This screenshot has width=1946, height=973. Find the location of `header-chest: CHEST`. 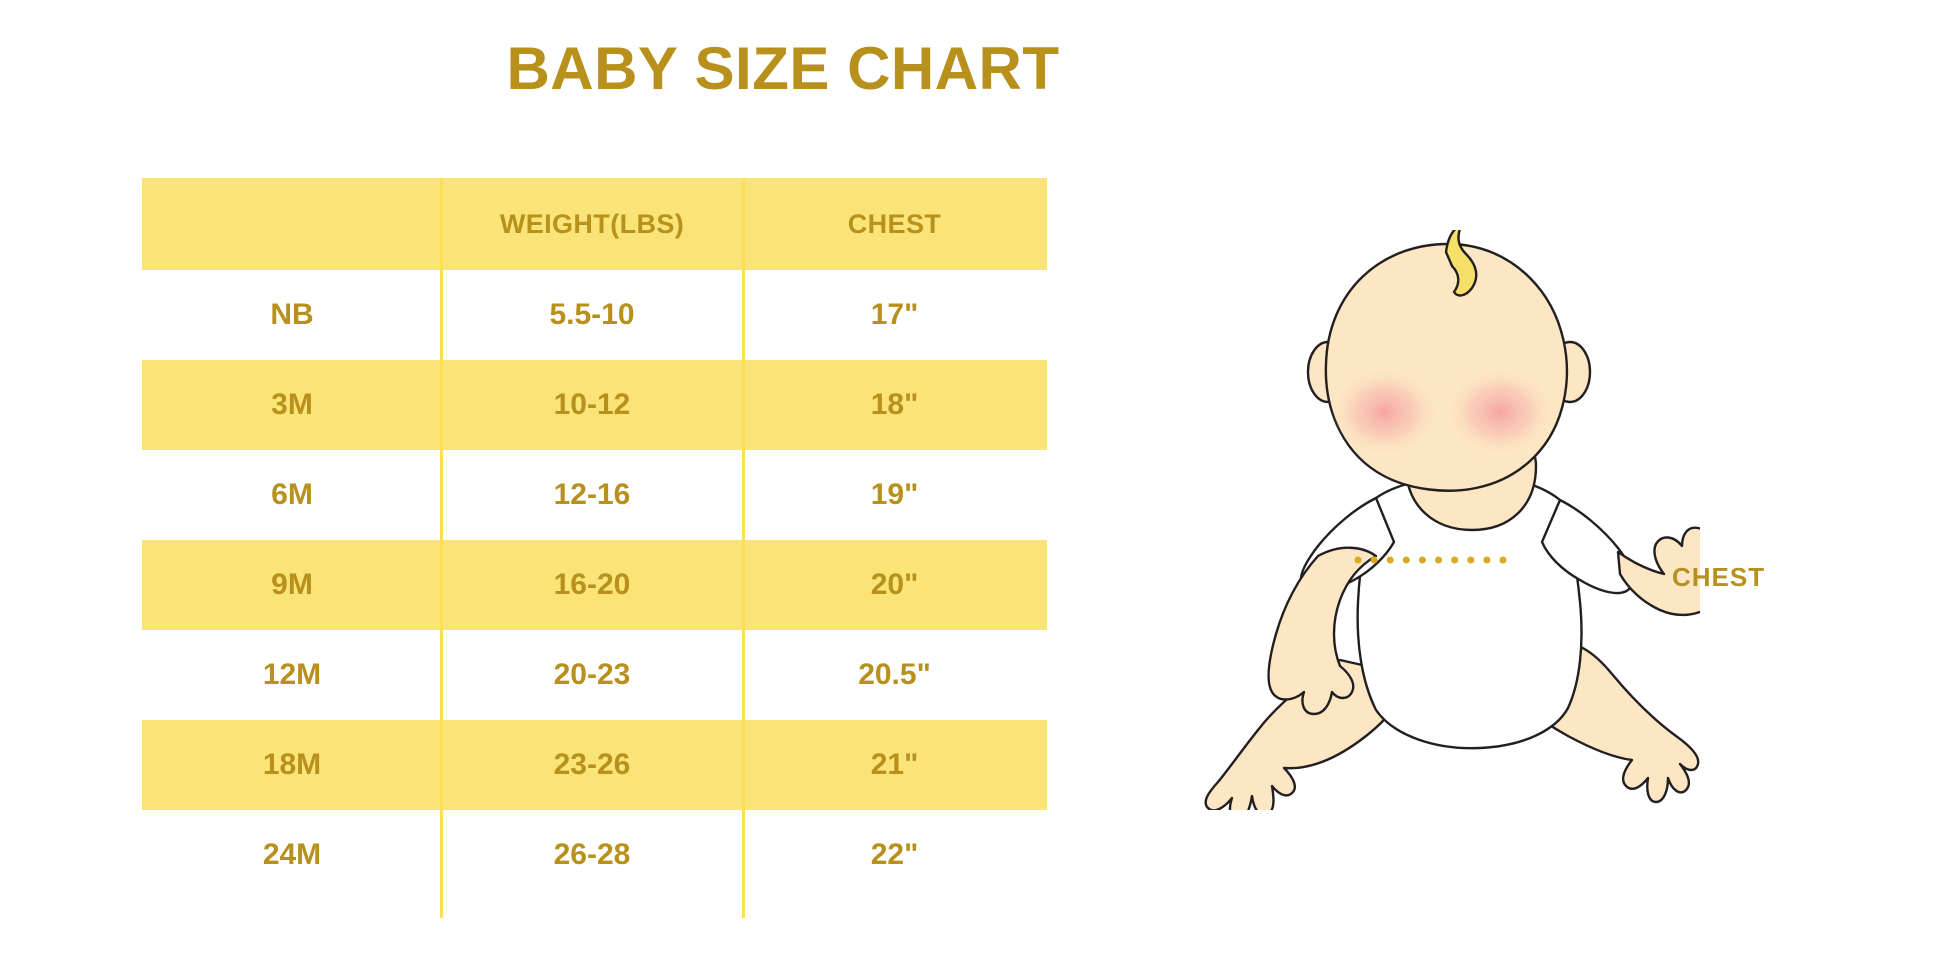

header-chest: CHEST is located at coordinates (894, 223).